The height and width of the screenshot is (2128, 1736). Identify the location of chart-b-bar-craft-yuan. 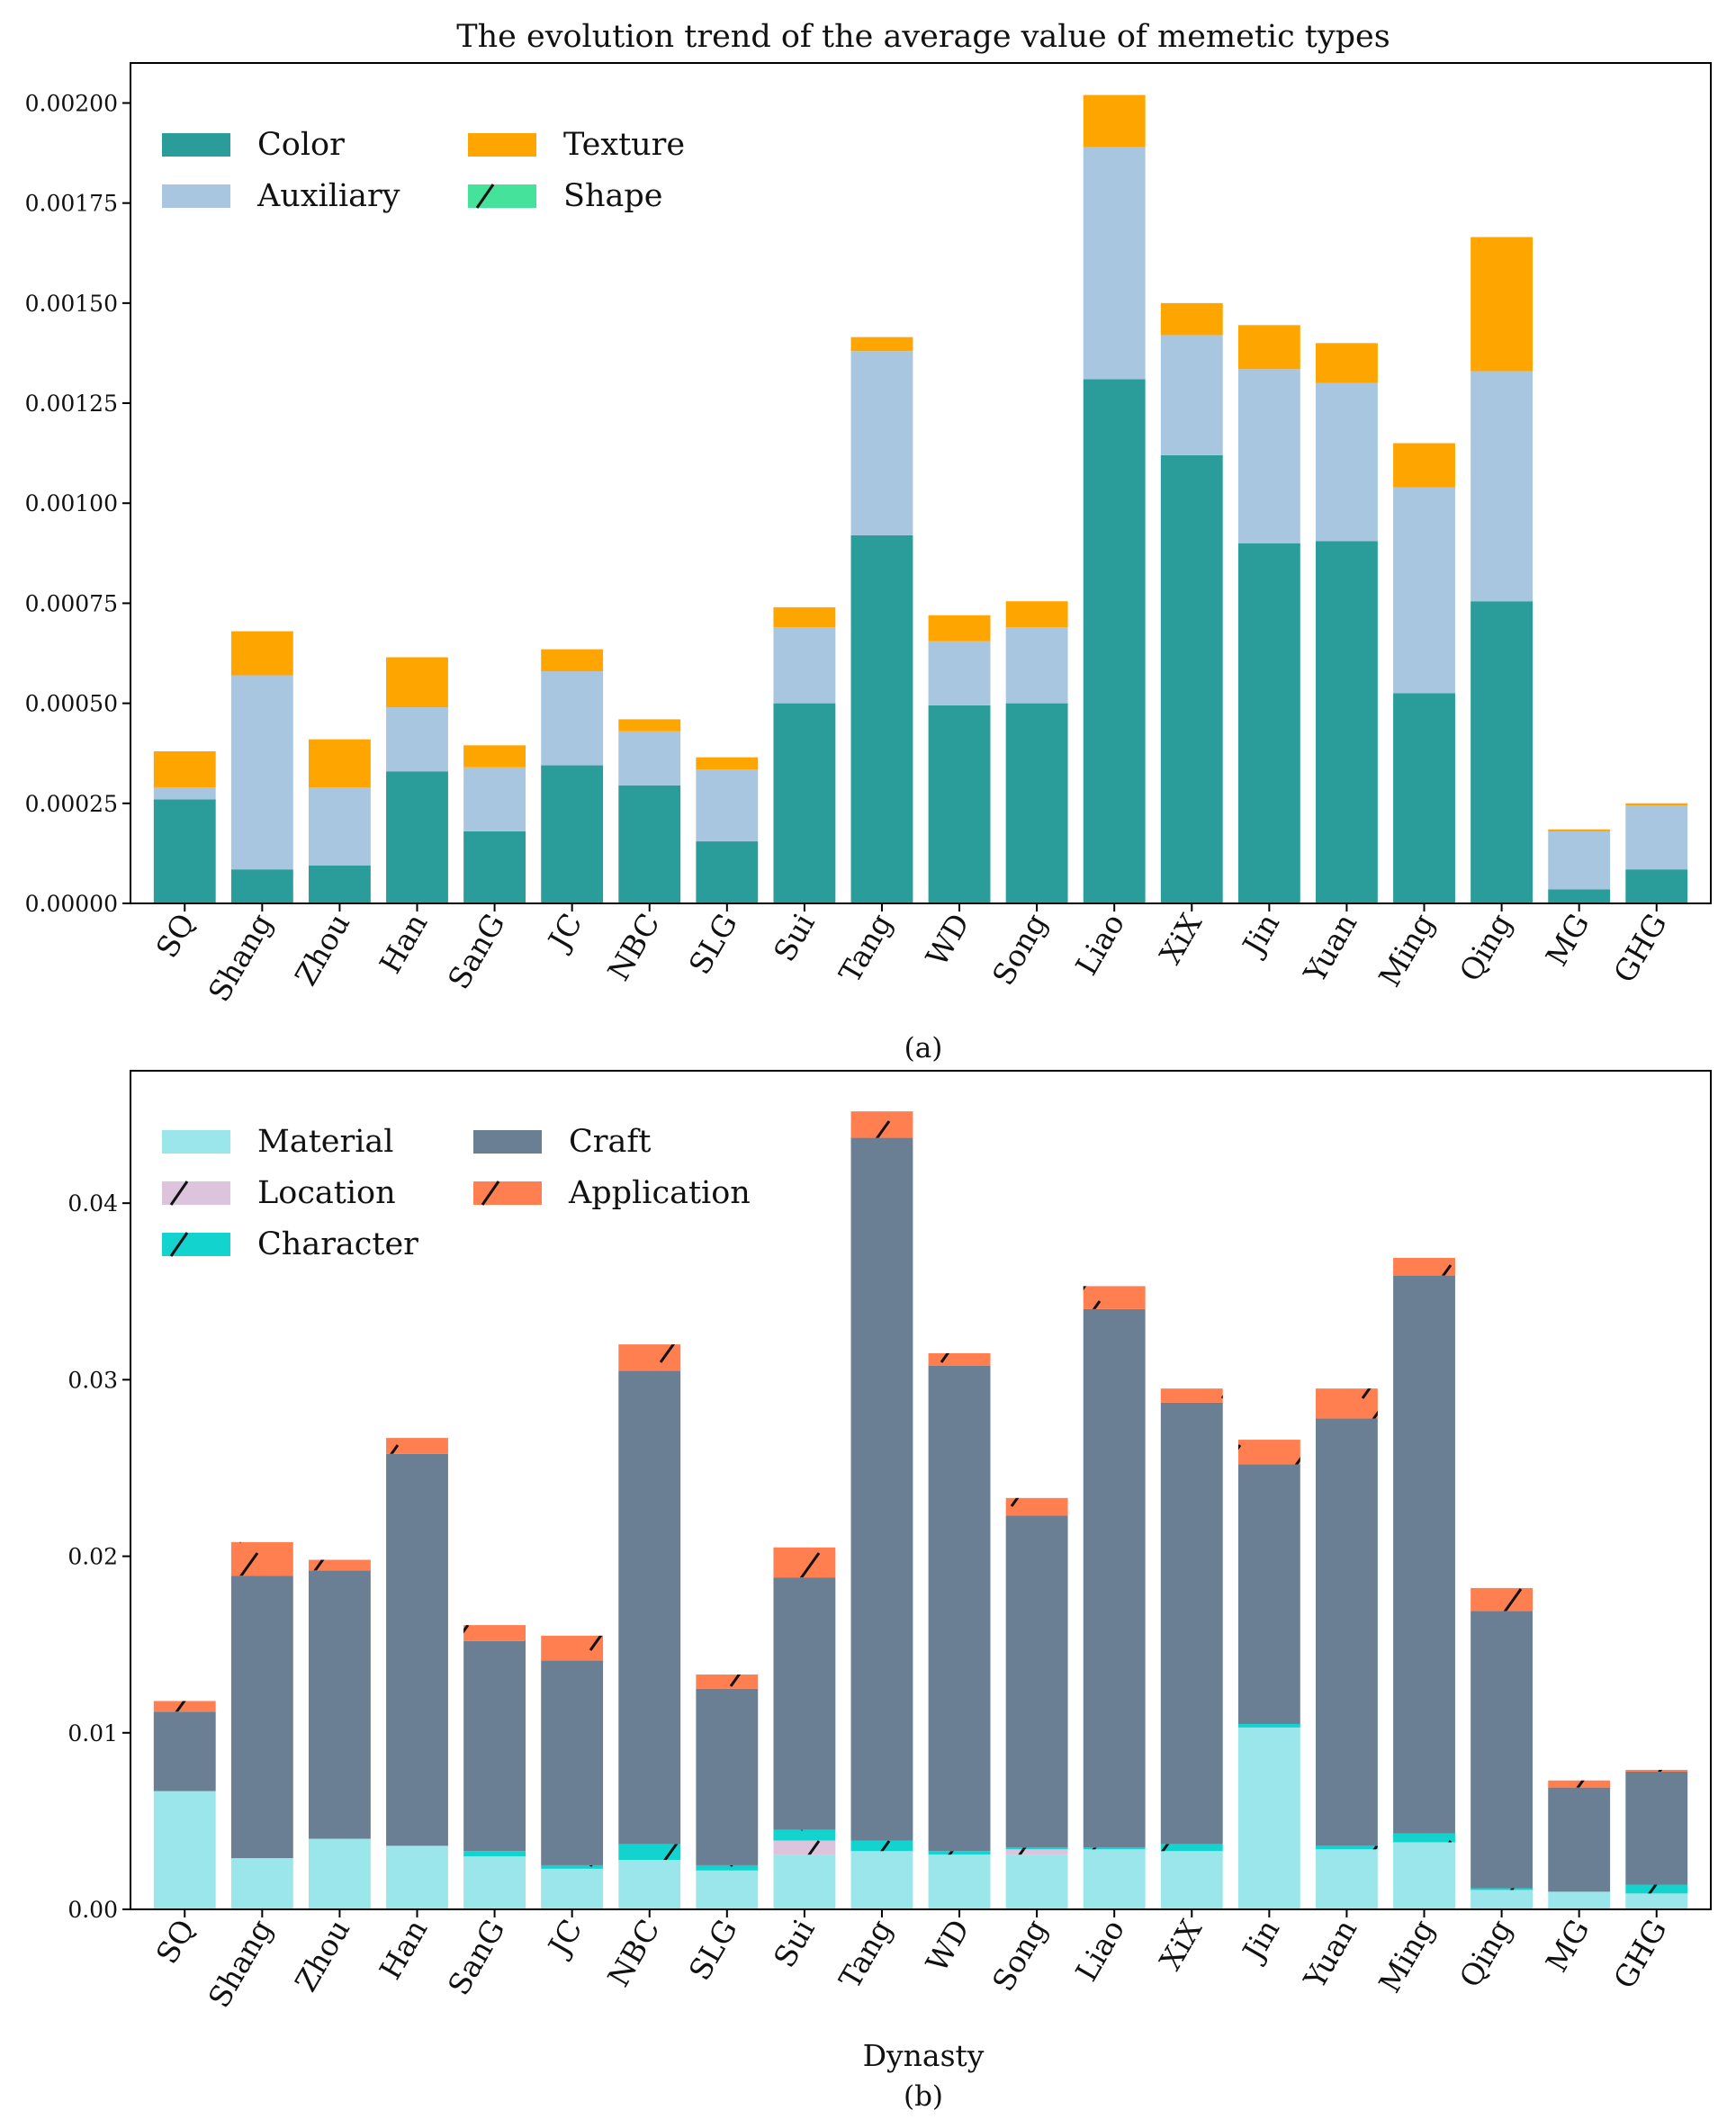
(1347, 1632).